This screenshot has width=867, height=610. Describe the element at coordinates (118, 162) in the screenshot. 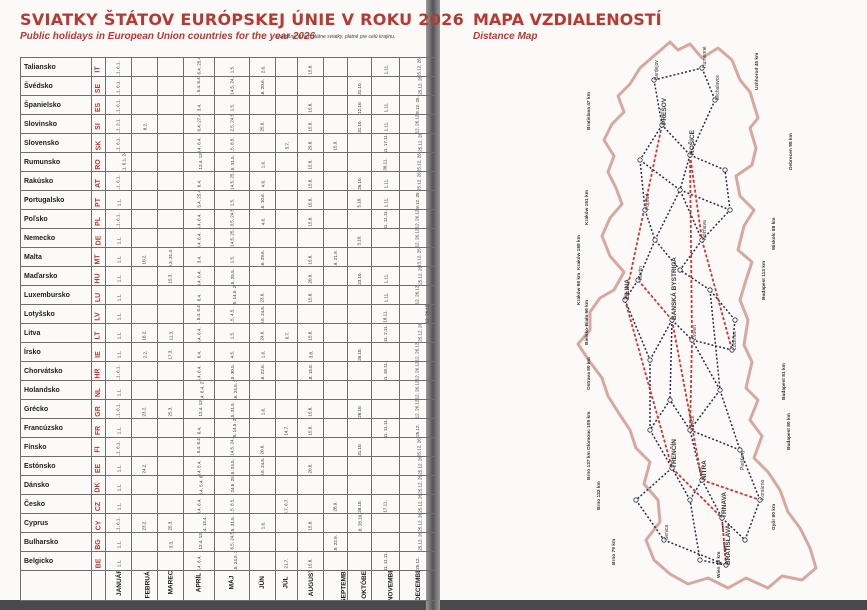

I see `date-cell: 1.1. 2.1. 6.1. 24.1.` at that location.